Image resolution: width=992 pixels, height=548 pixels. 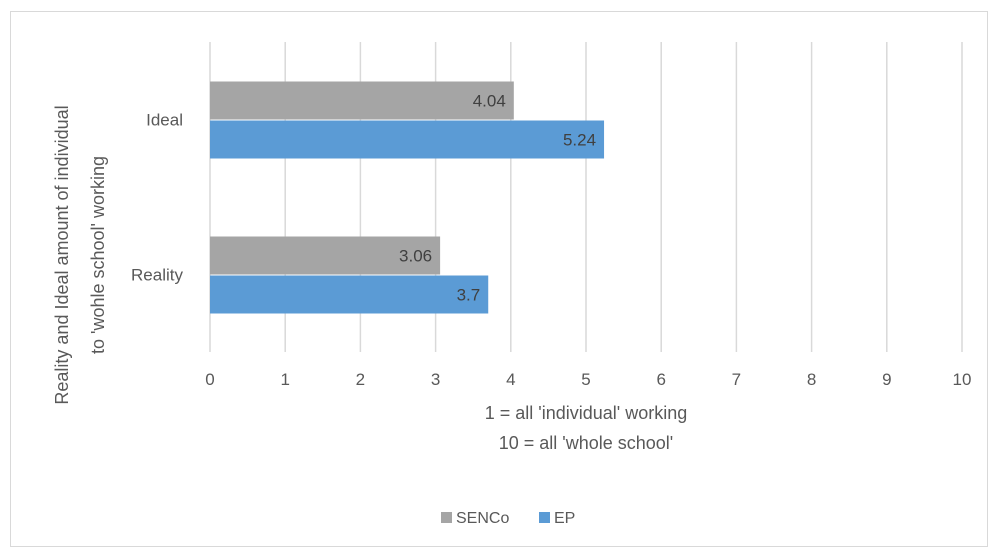 I want to click on x-axis-title-line-2: 10 = all 'whole school', so click(x=586, y=443).